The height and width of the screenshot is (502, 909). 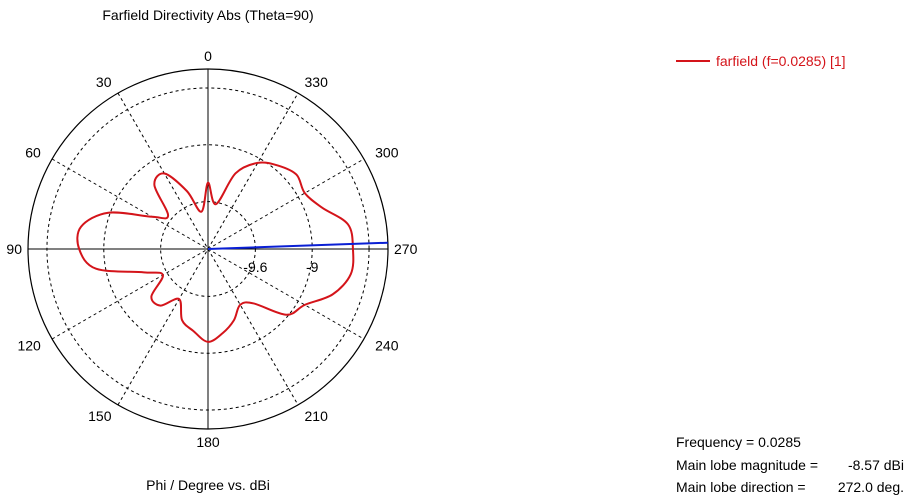 I want to click on legend-swatch, so click(x=693, y=61).